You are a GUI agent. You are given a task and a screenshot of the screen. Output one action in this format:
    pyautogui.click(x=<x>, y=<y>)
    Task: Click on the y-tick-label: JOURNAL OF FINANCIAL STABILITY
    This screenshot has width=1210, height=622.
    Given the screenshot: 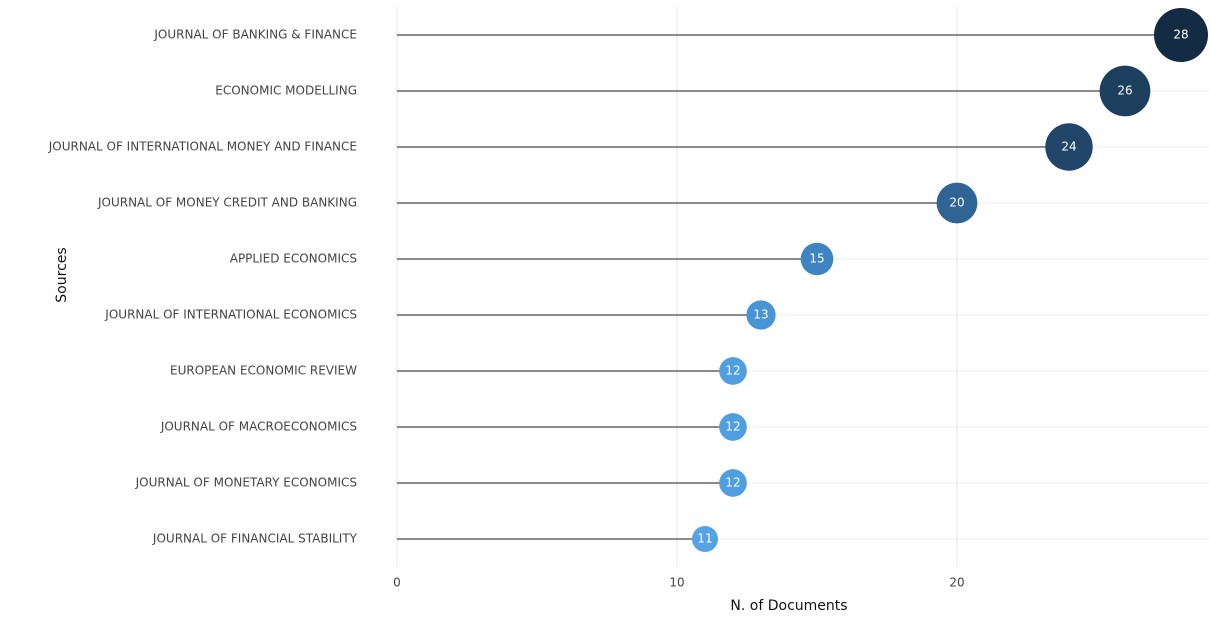 What is the action you would take?
    pyautogui.click(x=255, y=539)
    